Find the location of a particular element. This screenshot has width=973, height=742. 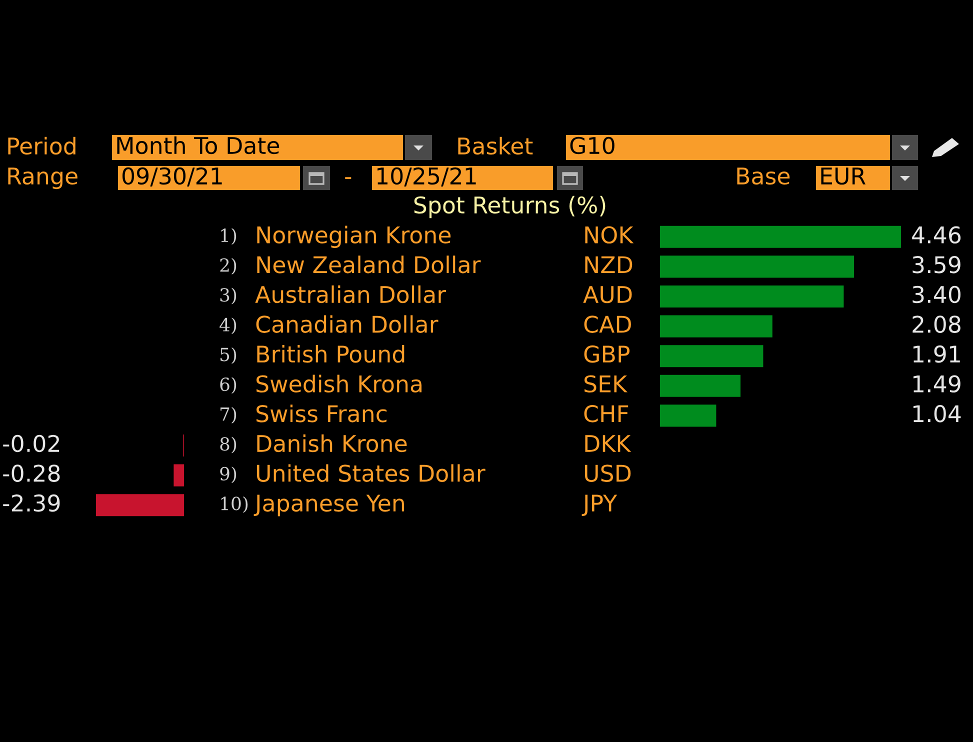

y-tick-label: 1) Norwegian Krone is located at coordinates (336, 237).